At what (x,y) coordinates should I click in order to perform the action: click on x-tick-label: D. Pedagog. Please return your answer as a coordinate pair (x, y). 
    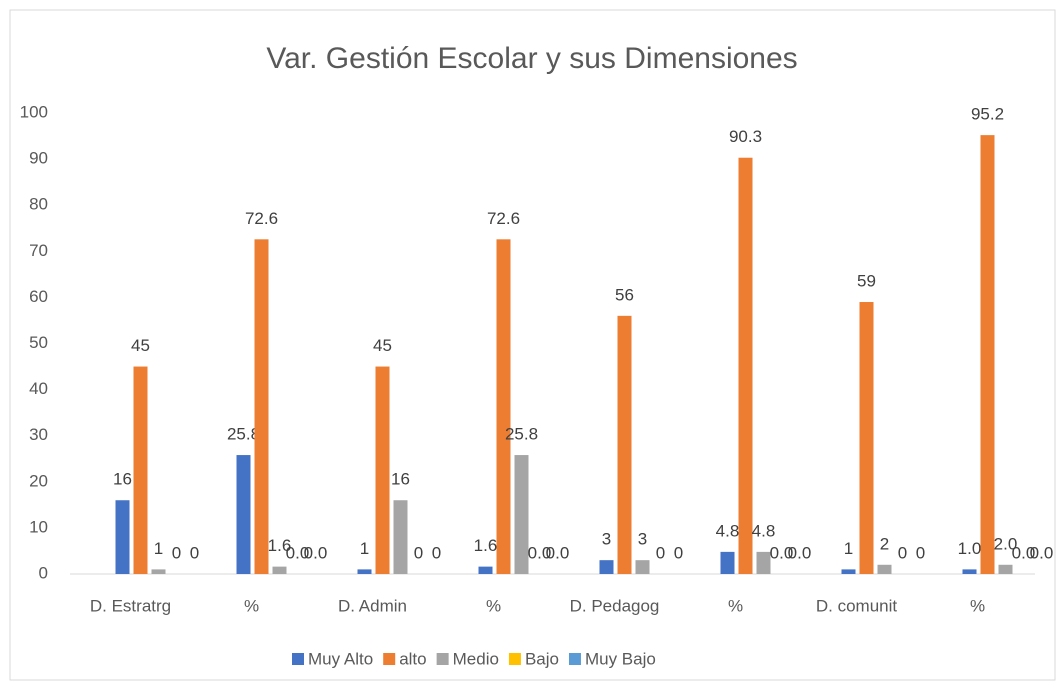
    Looking at the image, I should click on (615, 605).